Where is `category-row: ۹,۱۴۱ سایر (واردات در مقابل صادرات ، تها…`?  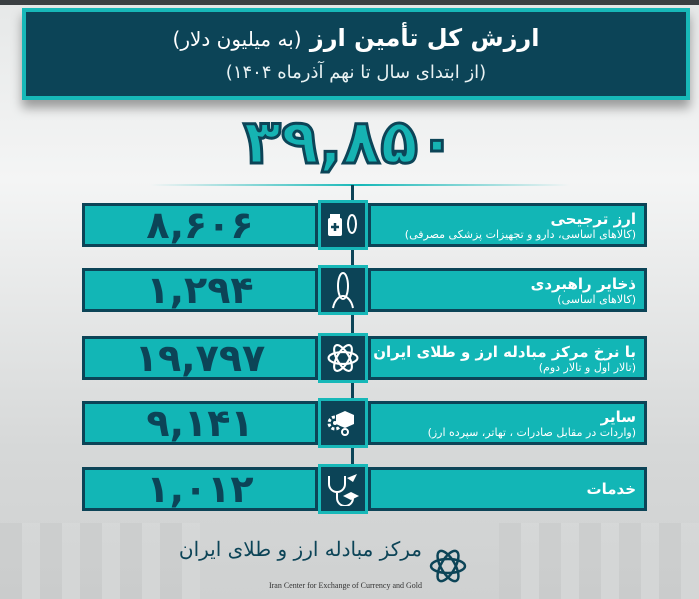
category-row: ۹,۱۴۱ سایر (واردات در مقابل صادرات ، تها… is located at coordinates (364, 423).